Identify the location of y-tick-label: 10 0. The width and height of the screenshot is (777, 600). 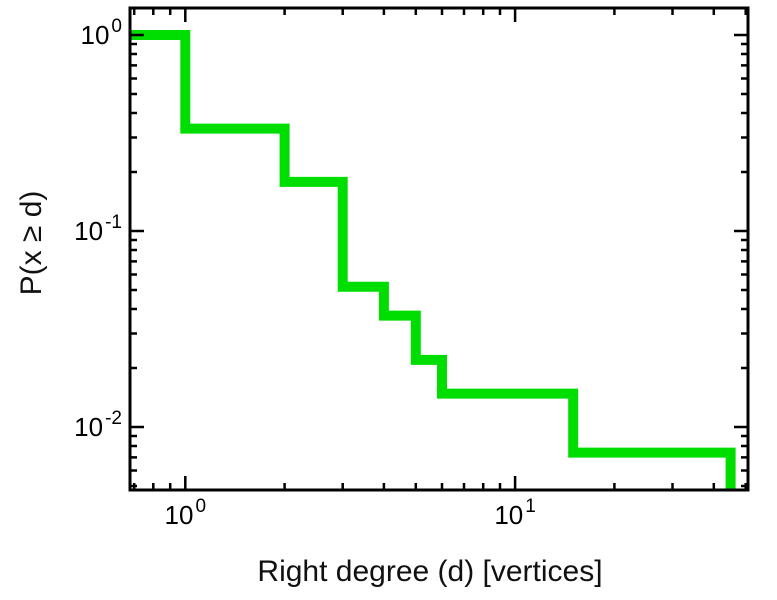
(101, 33).